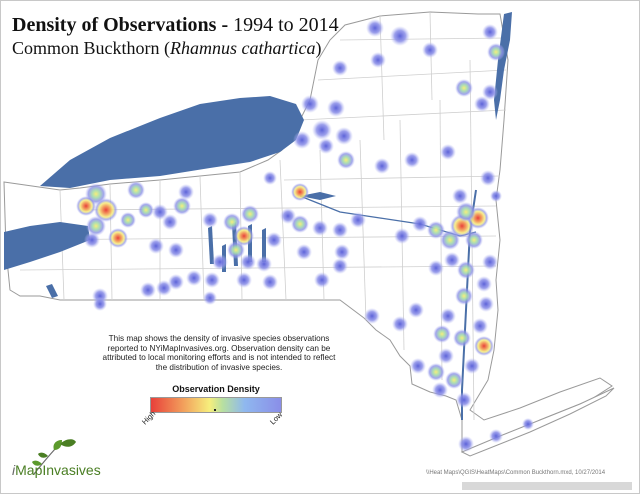 The height and width of the screenshot is (494, 640). I want to click on oneida-lake, so click(318, 196).